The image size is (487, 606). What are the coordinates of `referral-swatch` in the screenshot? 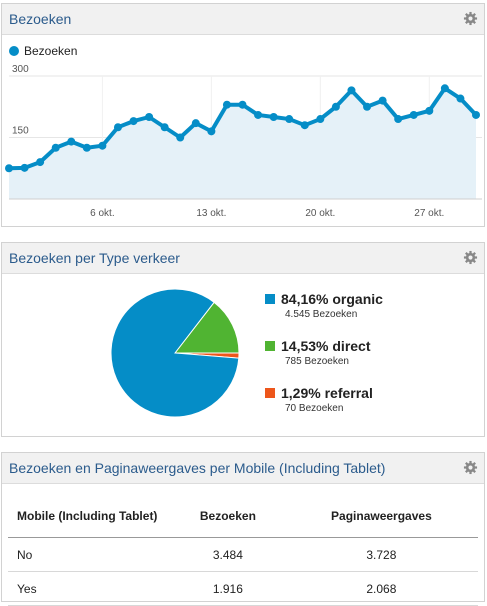 It's located at (270, 393).